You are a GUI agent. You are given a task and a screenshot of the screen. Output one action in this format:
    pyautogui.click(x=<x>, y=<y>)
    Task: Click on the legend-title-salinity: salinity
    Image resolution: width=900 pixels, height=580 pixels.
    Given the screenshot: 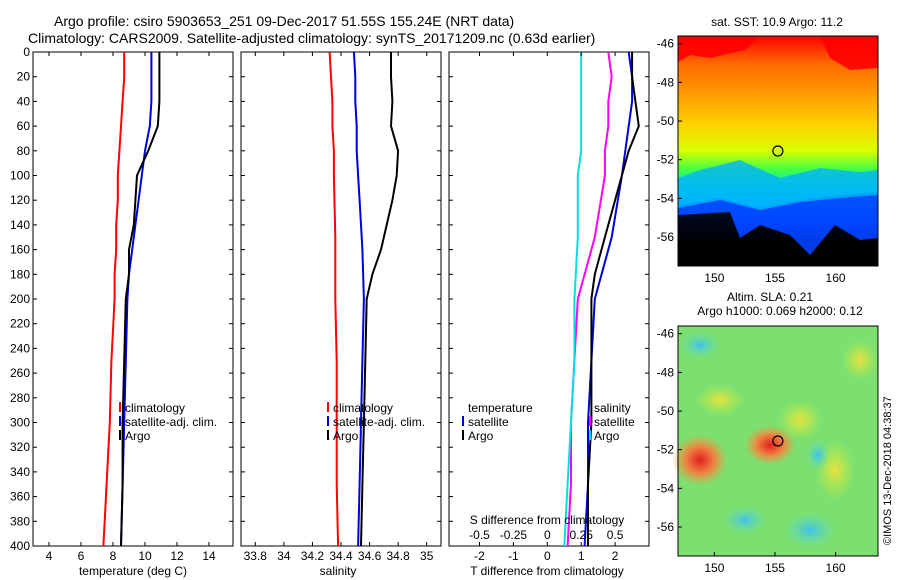 What is the action you would take?
    pyautogui.click(x=612, y=408)
    